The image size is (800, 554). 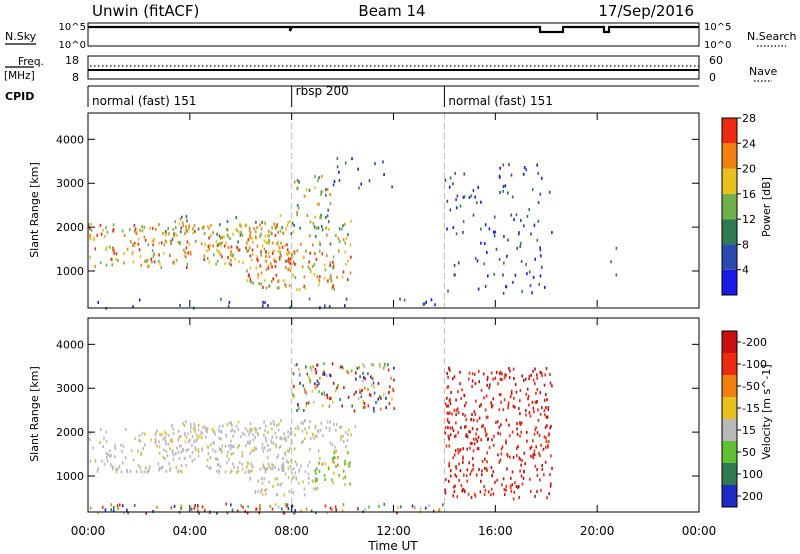 I want to click on colorbar-bin, so click(x=729, y=496).